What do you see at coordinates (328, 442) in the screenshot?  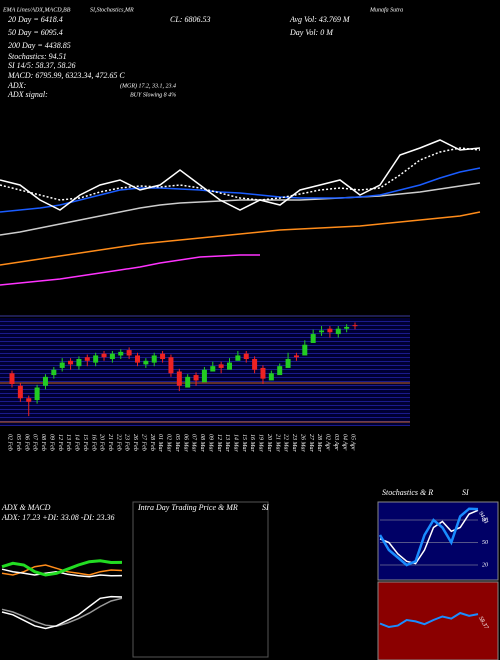 I see `x-tick-label: 02 Apr` at bounding box center [328, 442].